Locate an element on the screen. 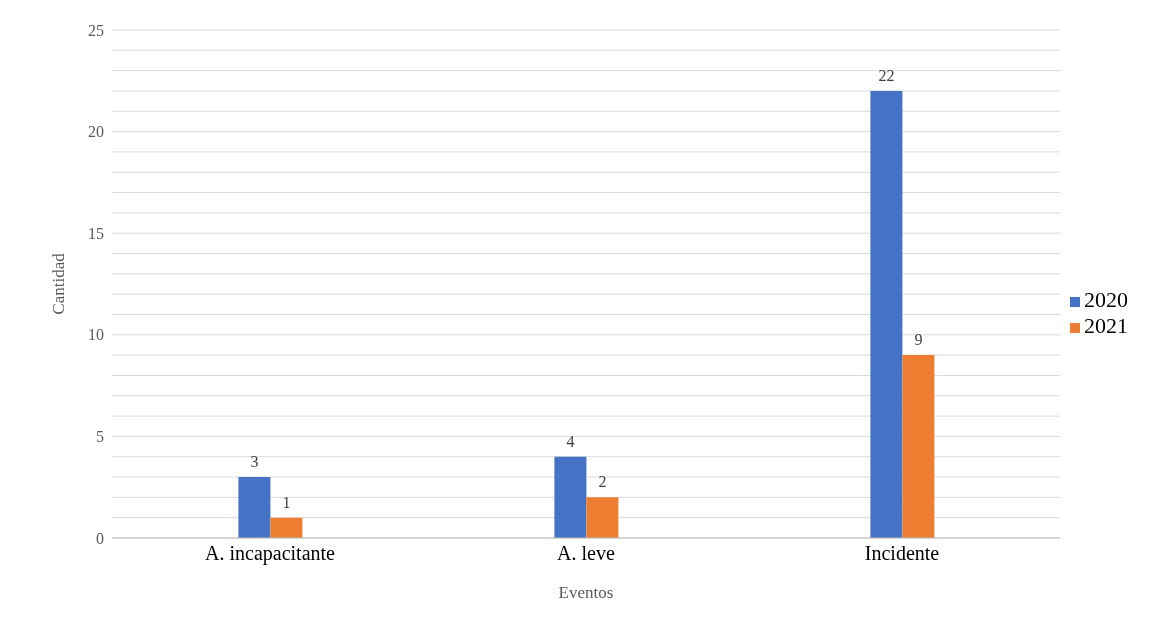 This screenshot has width=1174, height=633. y-tick-label: 15 is located at coordinates (96, 233).